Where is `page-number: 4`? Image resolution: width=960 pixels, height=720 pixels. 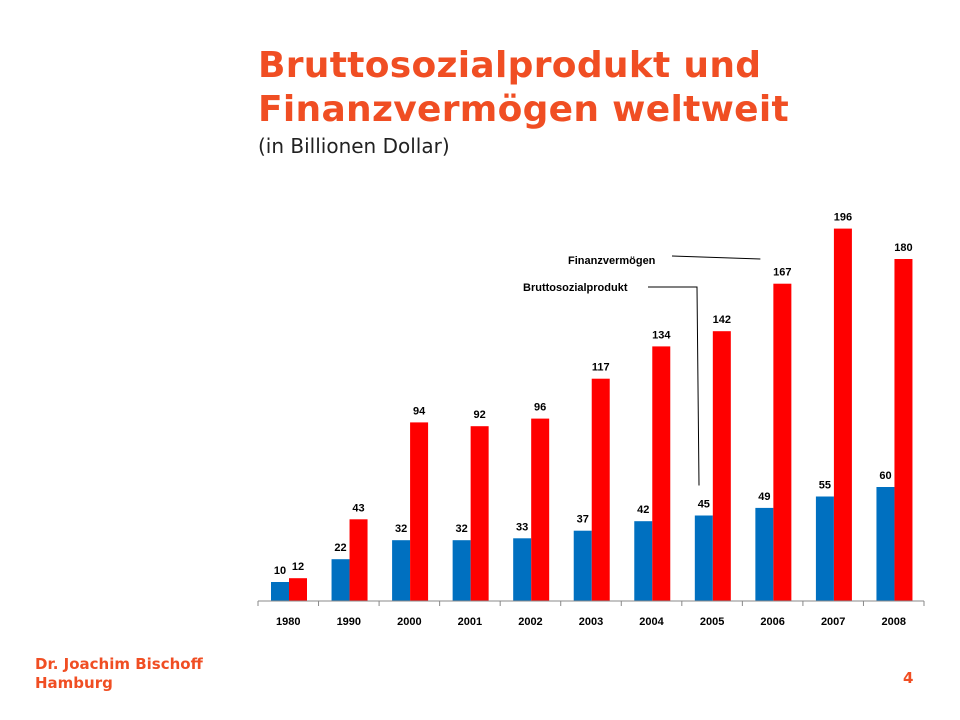
page-number: 4 is located at coordinates (908, 678).